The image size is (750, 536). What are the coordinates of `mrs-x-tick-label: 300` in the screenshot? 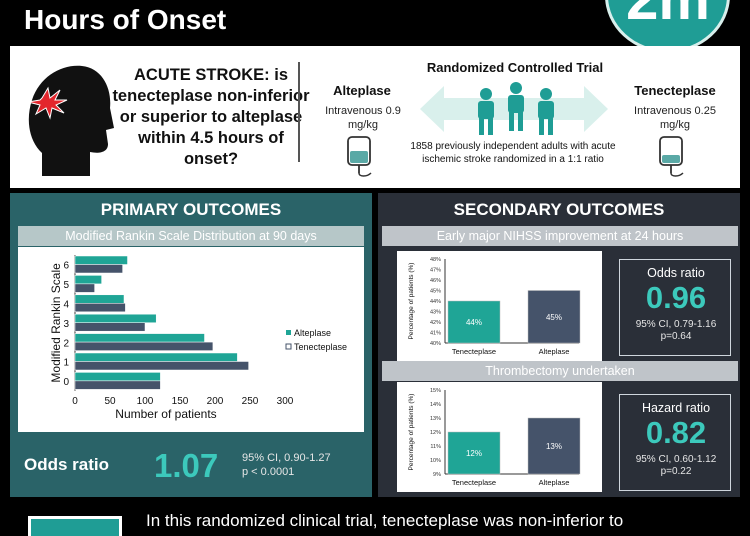 It's located at (285, 401).